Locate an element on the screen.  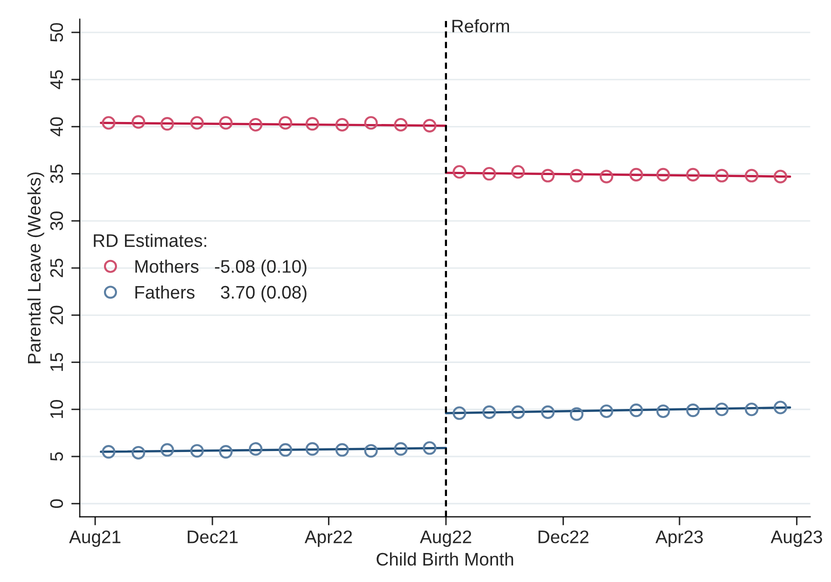
y-tick-label: 40 is located at coordinates (57, 126).